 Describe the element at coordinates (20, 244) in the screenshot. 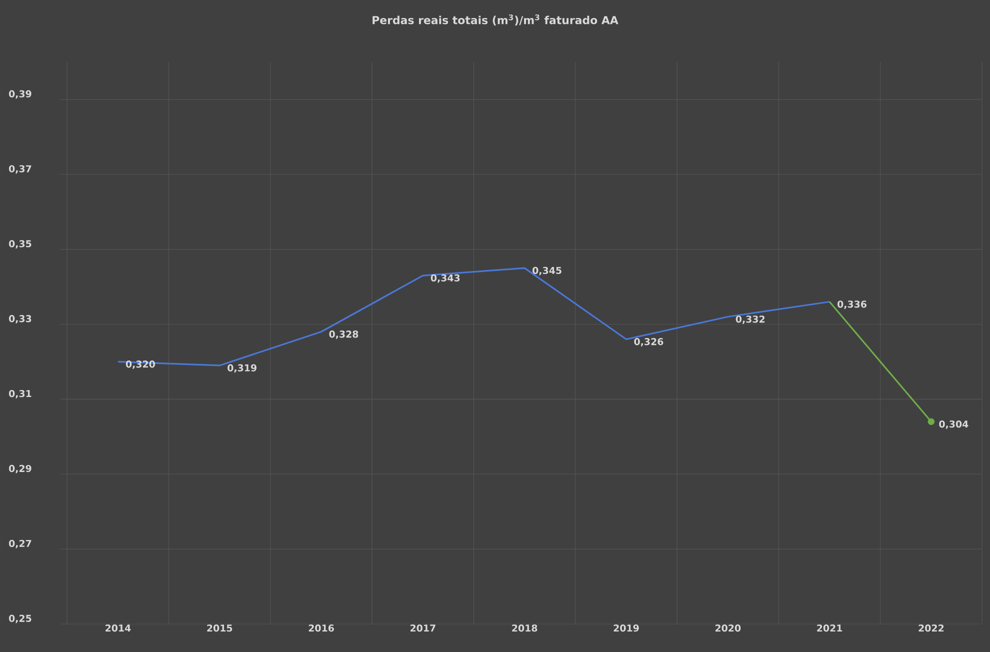

I see `y-tick-label: 0,35` at that location.